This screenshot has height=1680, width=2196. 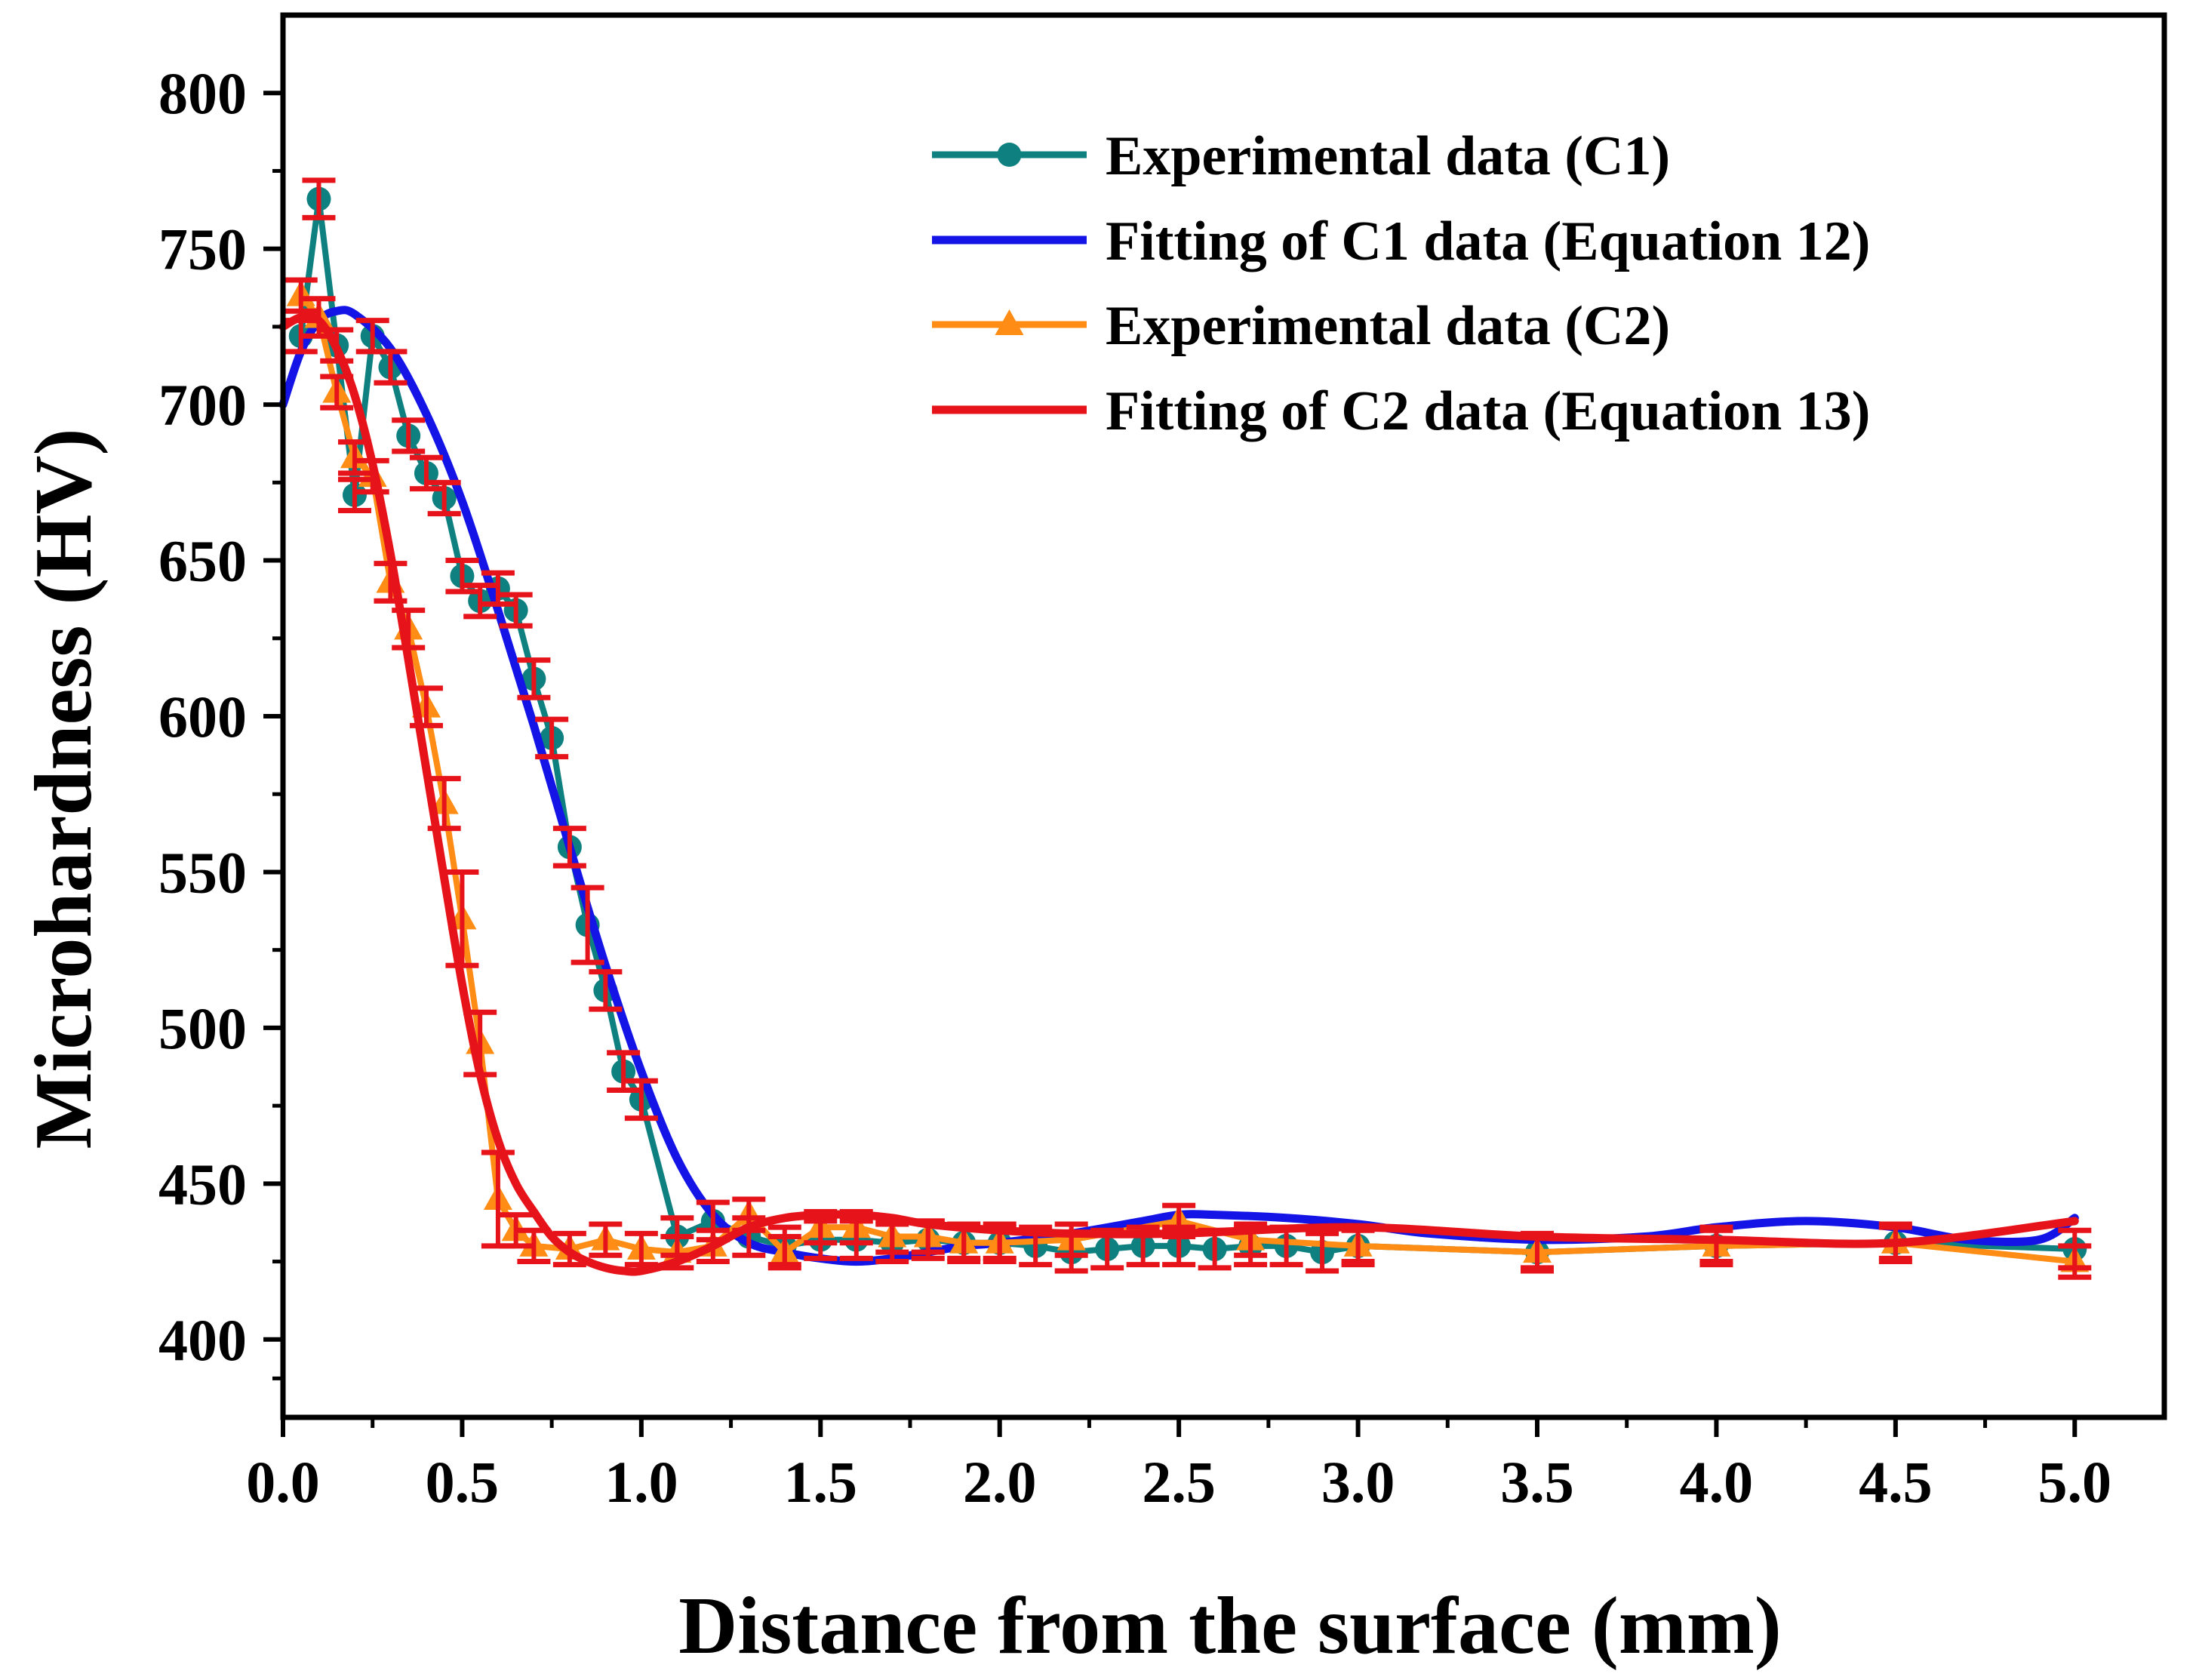 I want to click on x-tick-labels: 0.0 0.5 1.0 1.5 2.0 2.5 3.0 3.5 4.0 4.5 5.0, so click(x=1178, y=1482).